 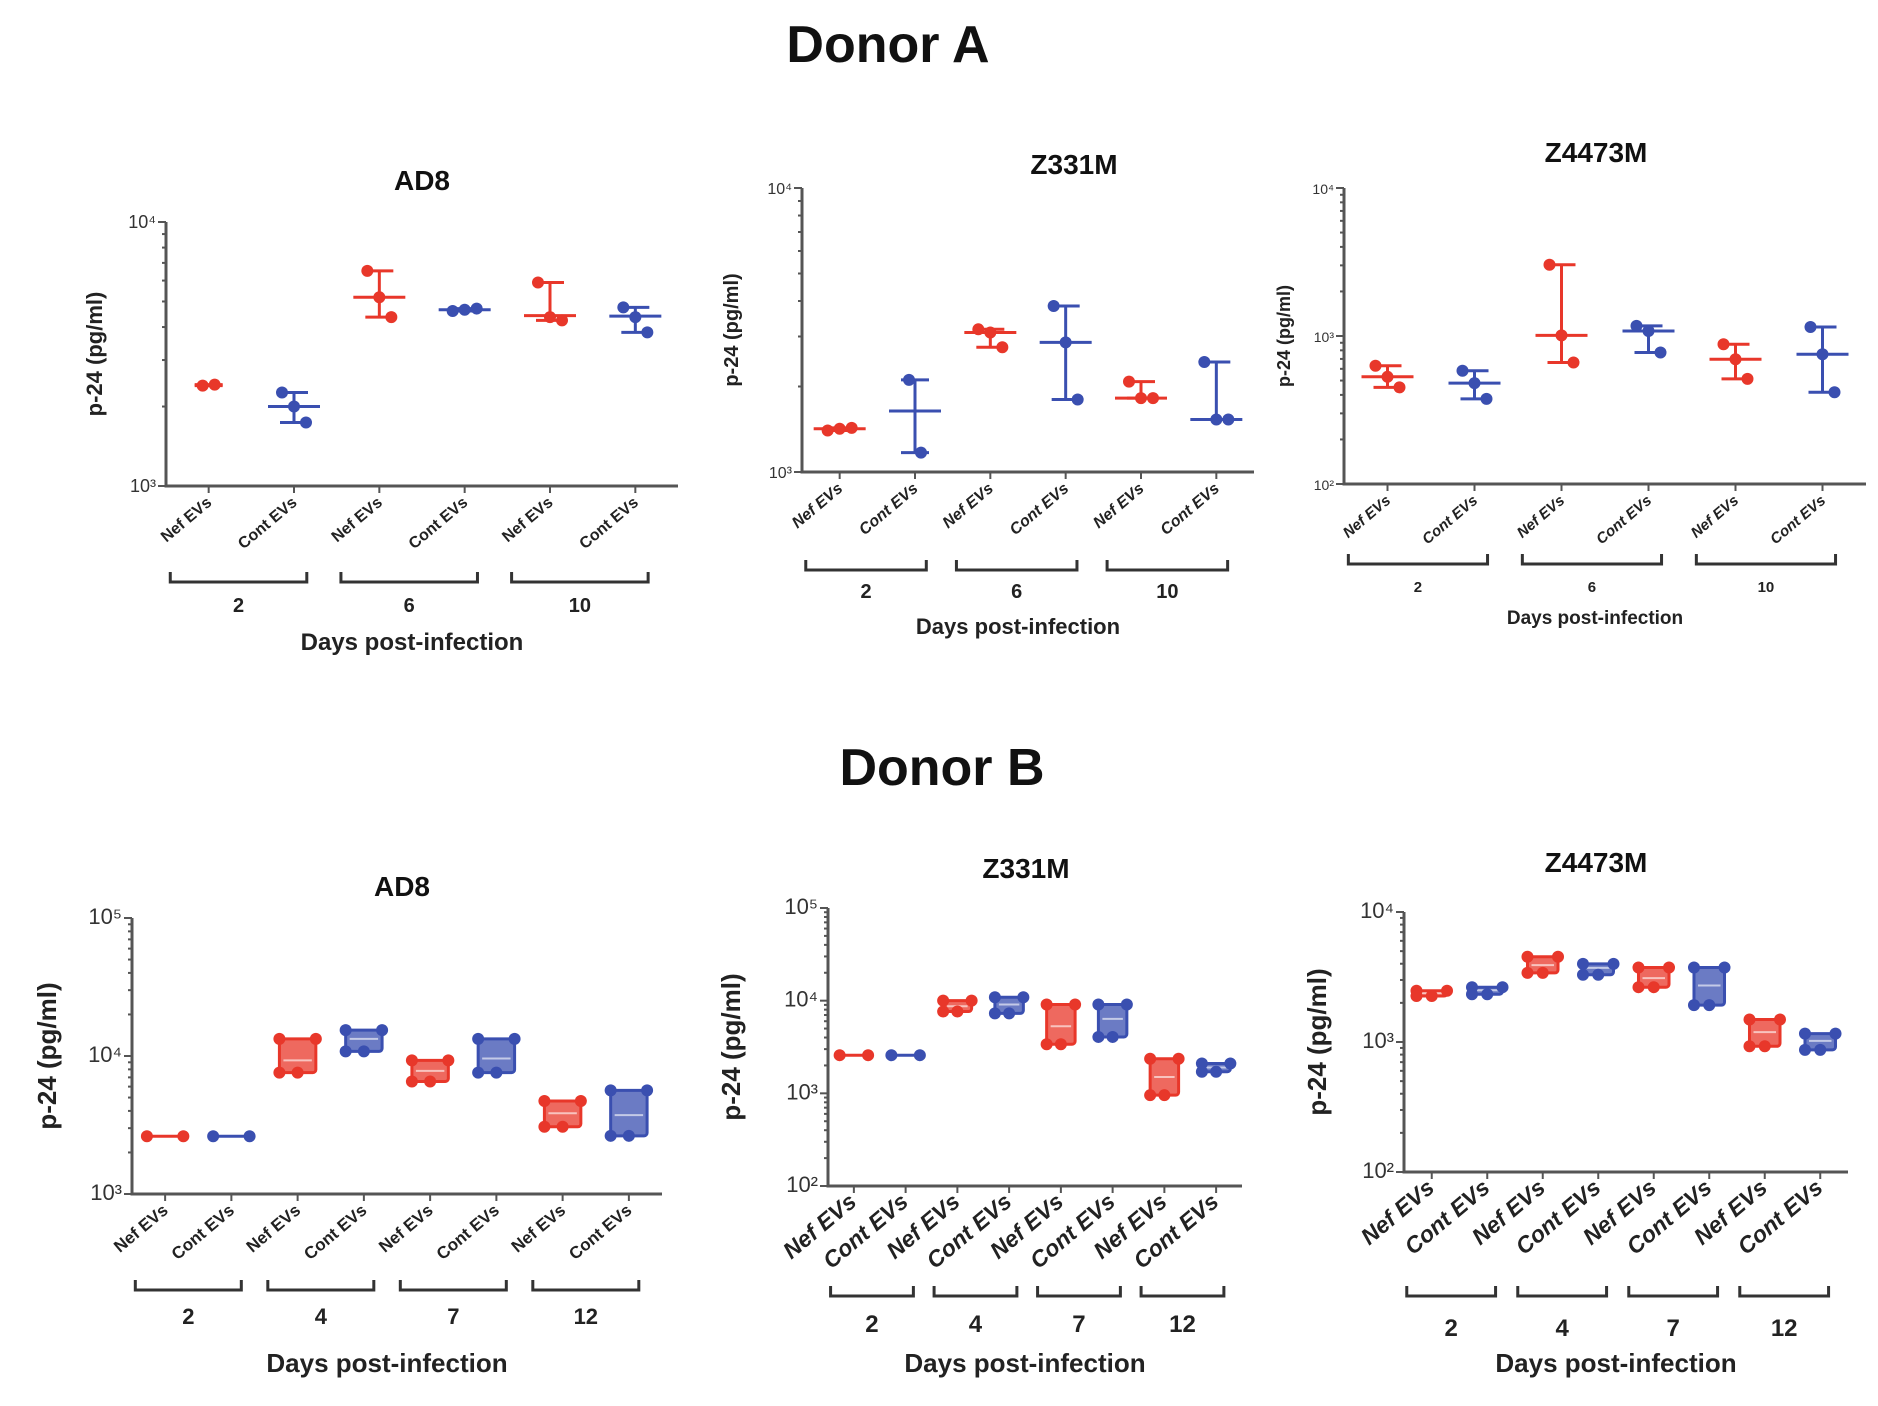 I want to click on y-tick-label: 10⁵, so click(x=105, y=916).